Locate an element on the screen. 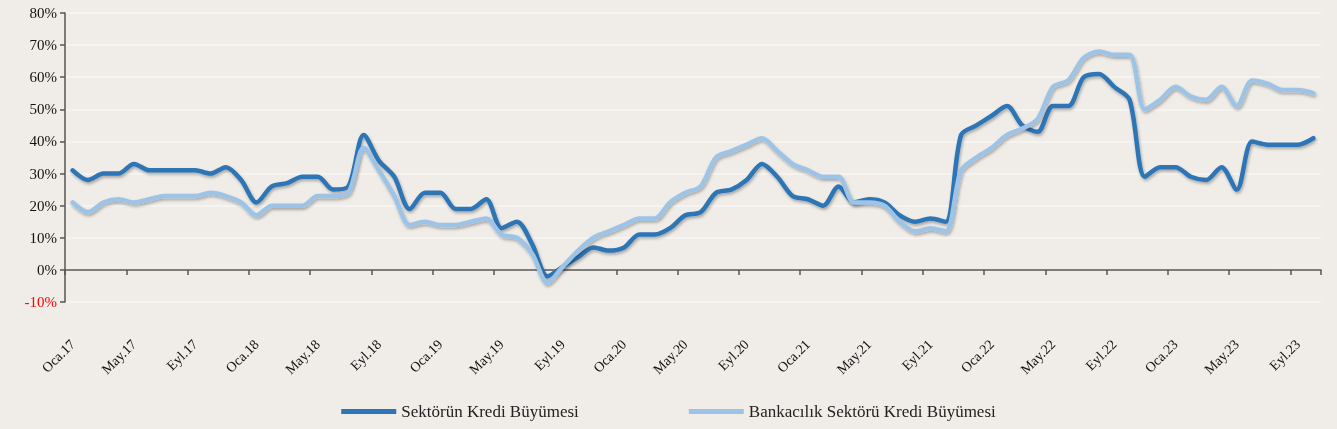 Image resolution: width=1337 pixels, height=429 pixels. y-tick-label: 0% is located at coordinates (47, 269).